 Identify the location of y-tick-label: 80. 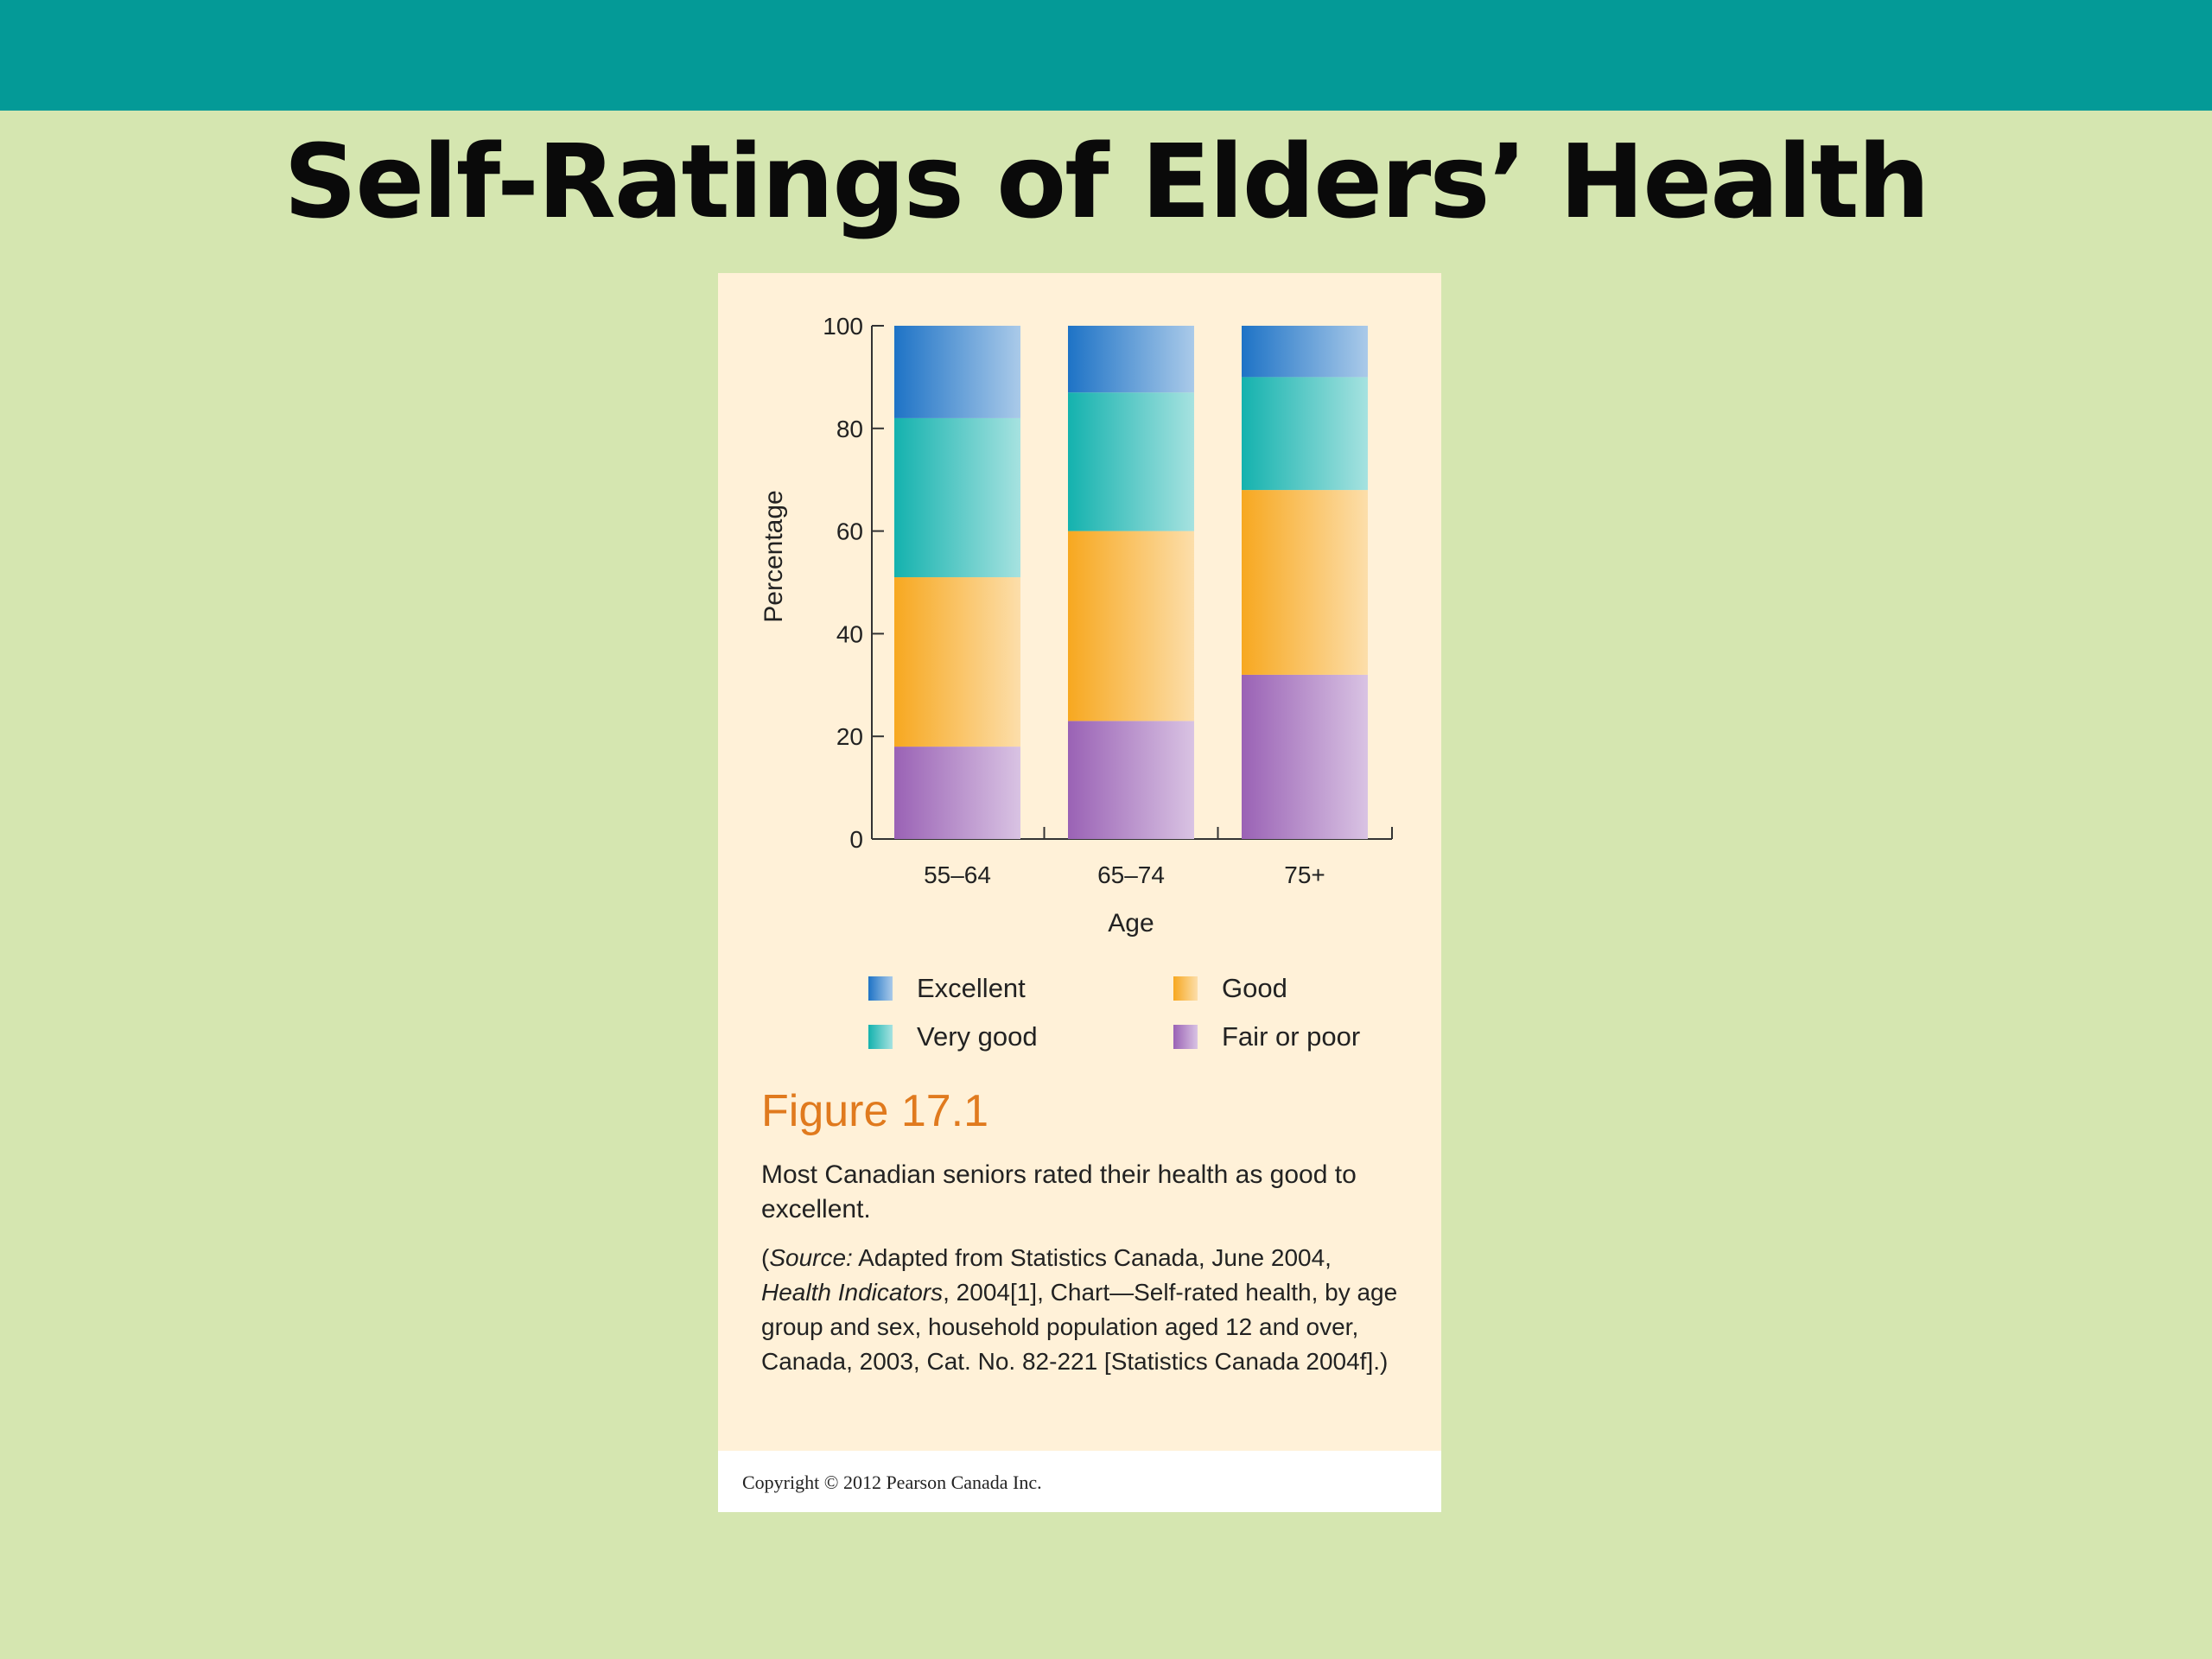
(849, 429).